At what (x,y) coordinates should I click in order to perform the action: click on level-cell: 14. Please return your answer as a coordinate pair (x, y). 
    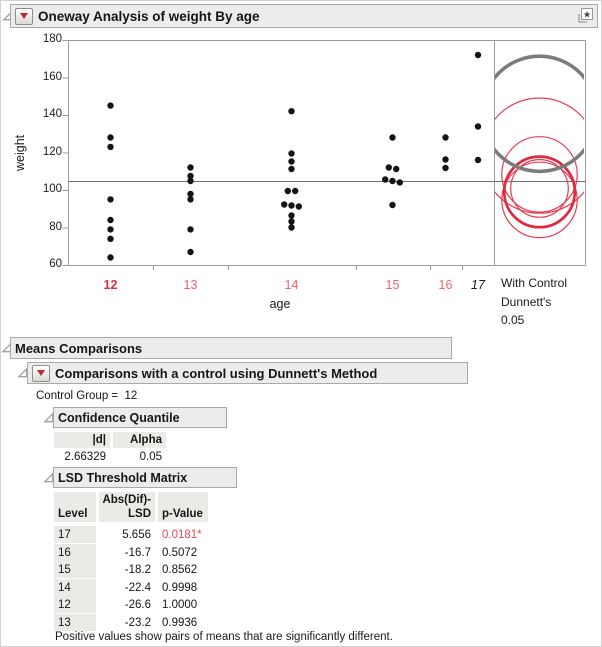
    Looking at the image, I should click on (75, 587).